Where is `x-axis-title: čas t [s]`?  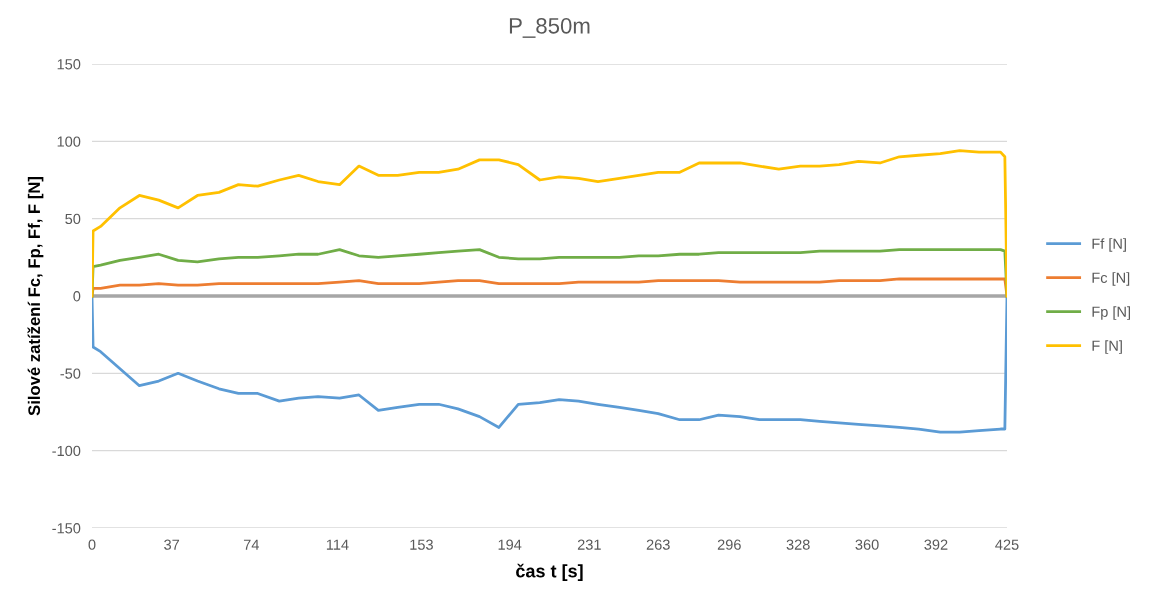 x-axis-title: čas t [s] is located at coordinates (549, 572).